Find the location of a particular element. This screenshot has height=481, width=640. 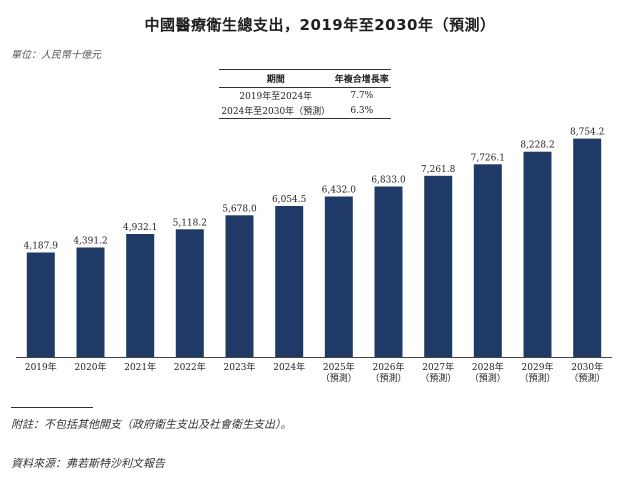

data-label: 4,391.2 is located at coordinates (90, 242).